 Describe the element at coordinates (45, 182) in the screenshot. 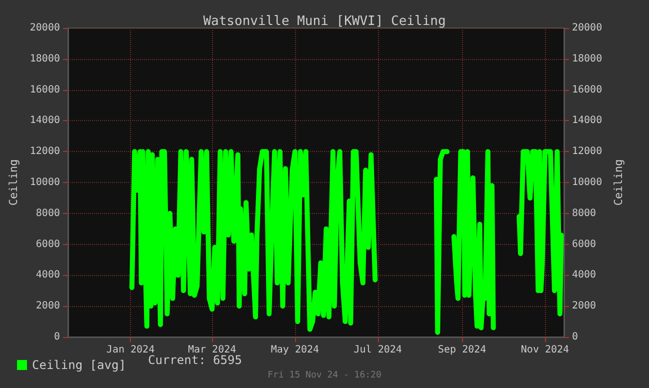

I see `y-tick-label: 10000` at that location.